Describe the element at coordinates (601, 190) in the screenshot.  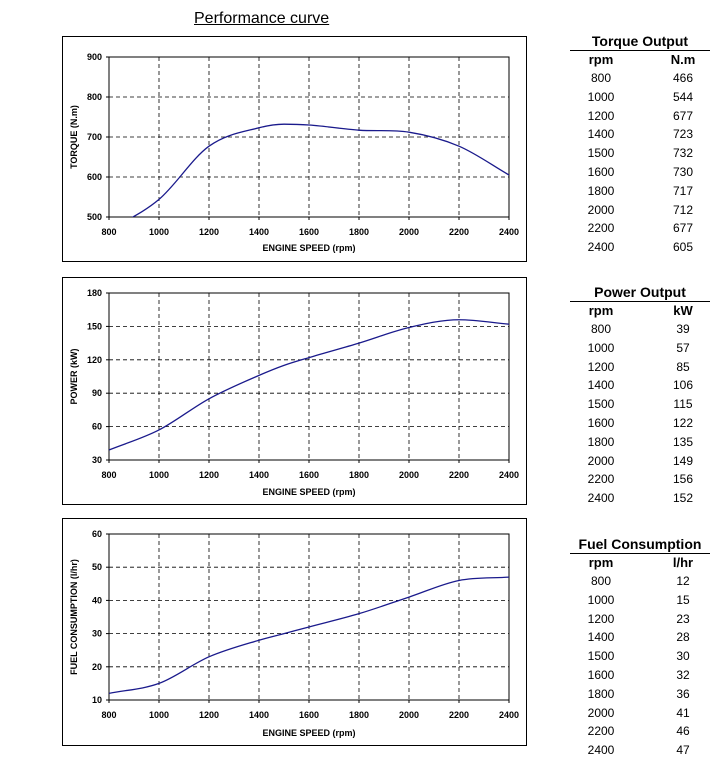
I see `torque-table-cell-rpm: 1800` at that location.